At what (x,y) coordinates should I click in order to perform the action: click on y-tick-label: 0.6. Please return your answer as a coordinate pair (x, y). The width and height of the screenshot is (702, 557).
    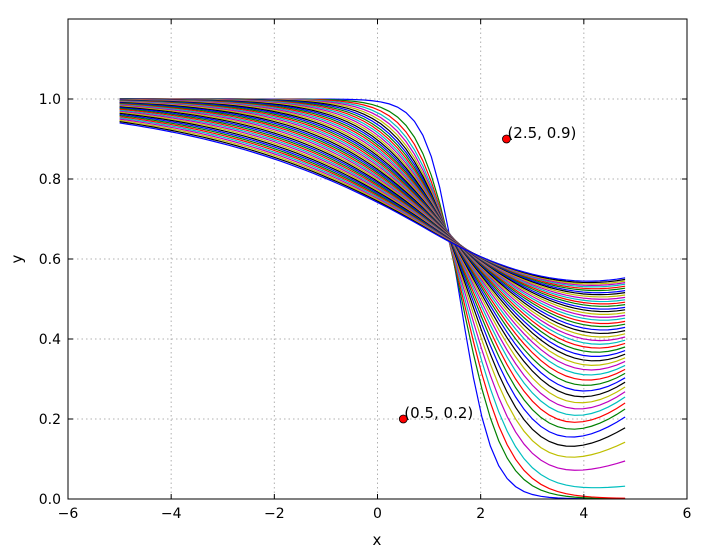
    Looking at the image, I should click on (50, 260).